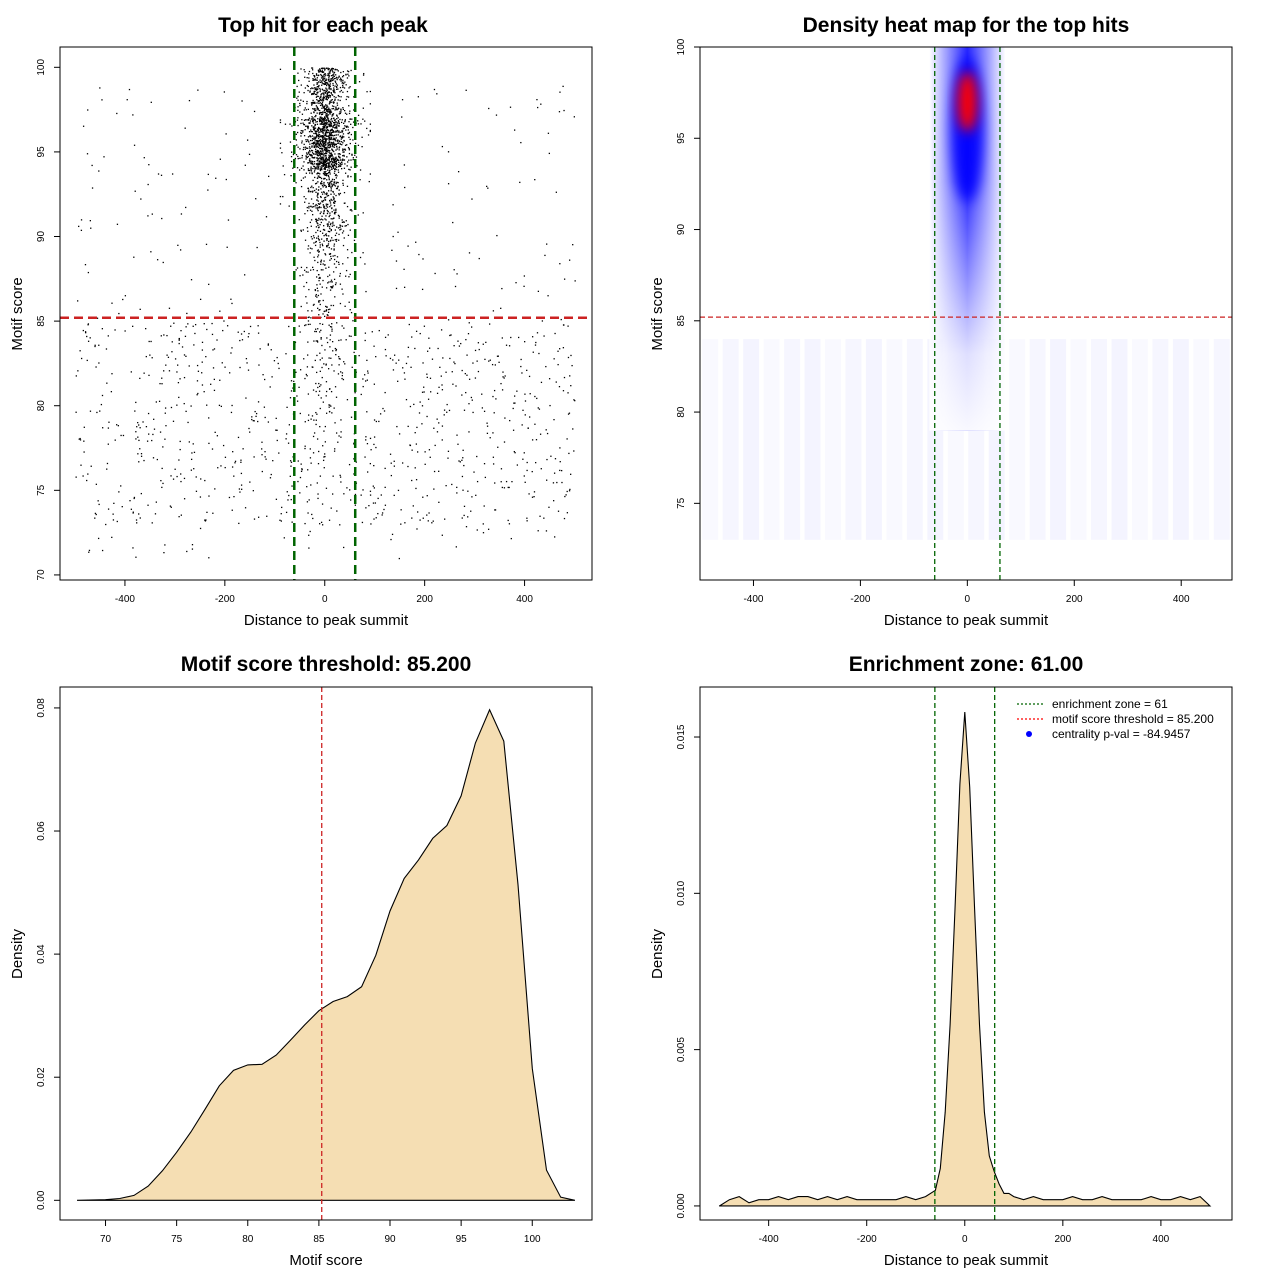 The height and width of the screenshot is (1280, 1280). I want to click on x-tick-label: 400, so click(1181, 599).